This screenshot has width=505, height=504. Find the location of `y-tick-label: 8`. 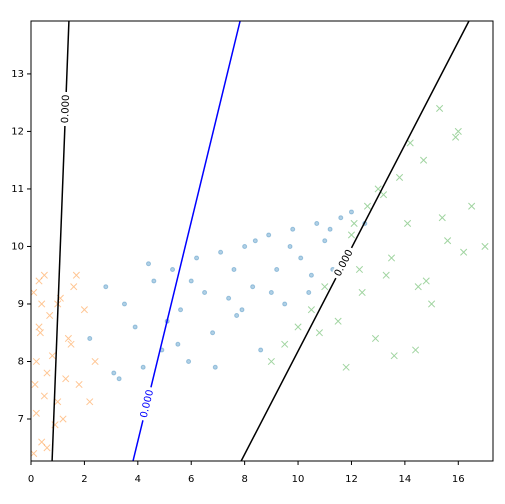

y-tick-label: 8 is located at coordinates (21, 361).